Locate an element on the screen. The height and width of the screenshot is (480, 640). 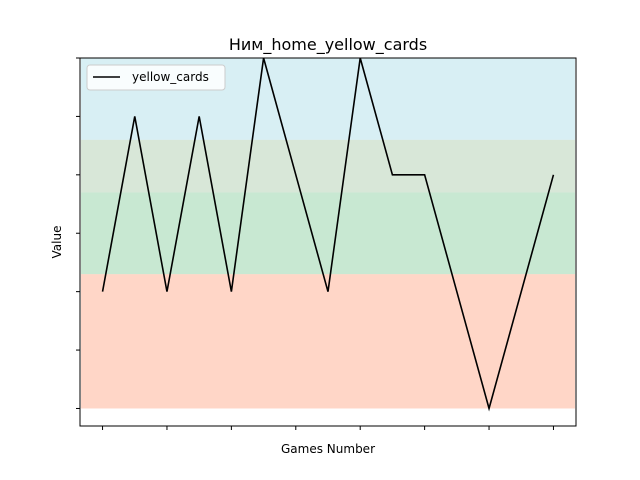
legend-label: yellow_cards is located at coordinates (170, 77).